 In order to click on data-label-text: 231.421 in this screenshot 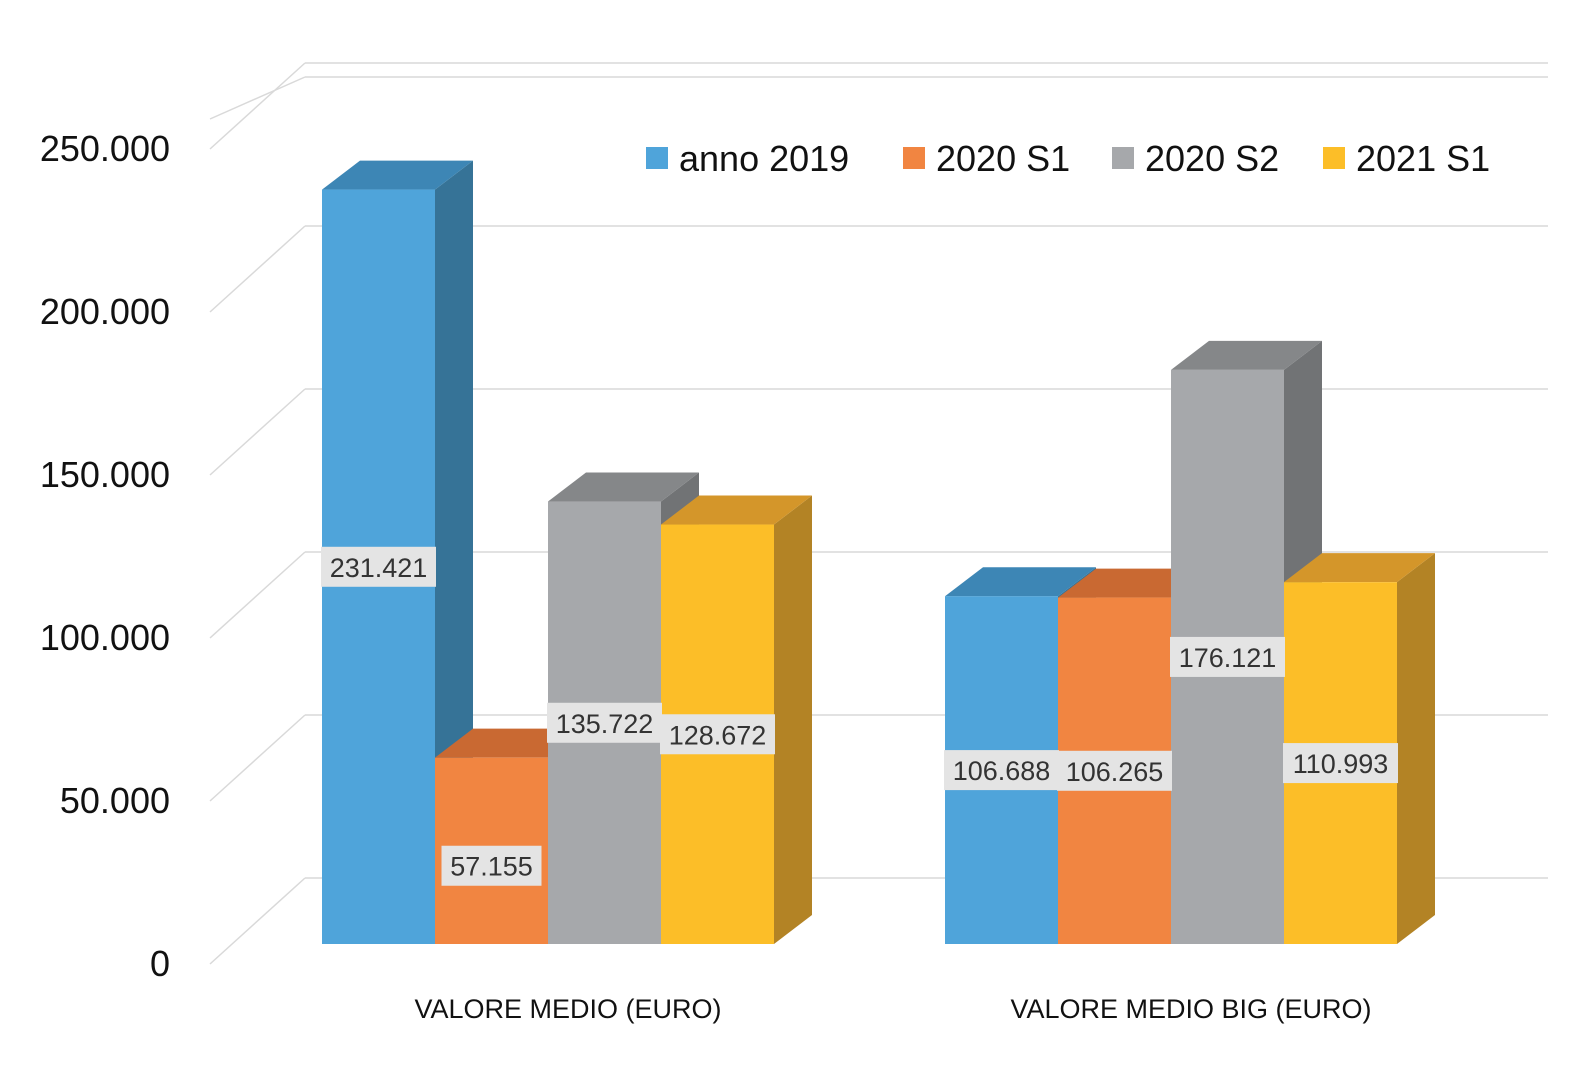, I will do `click(379, 568)`.